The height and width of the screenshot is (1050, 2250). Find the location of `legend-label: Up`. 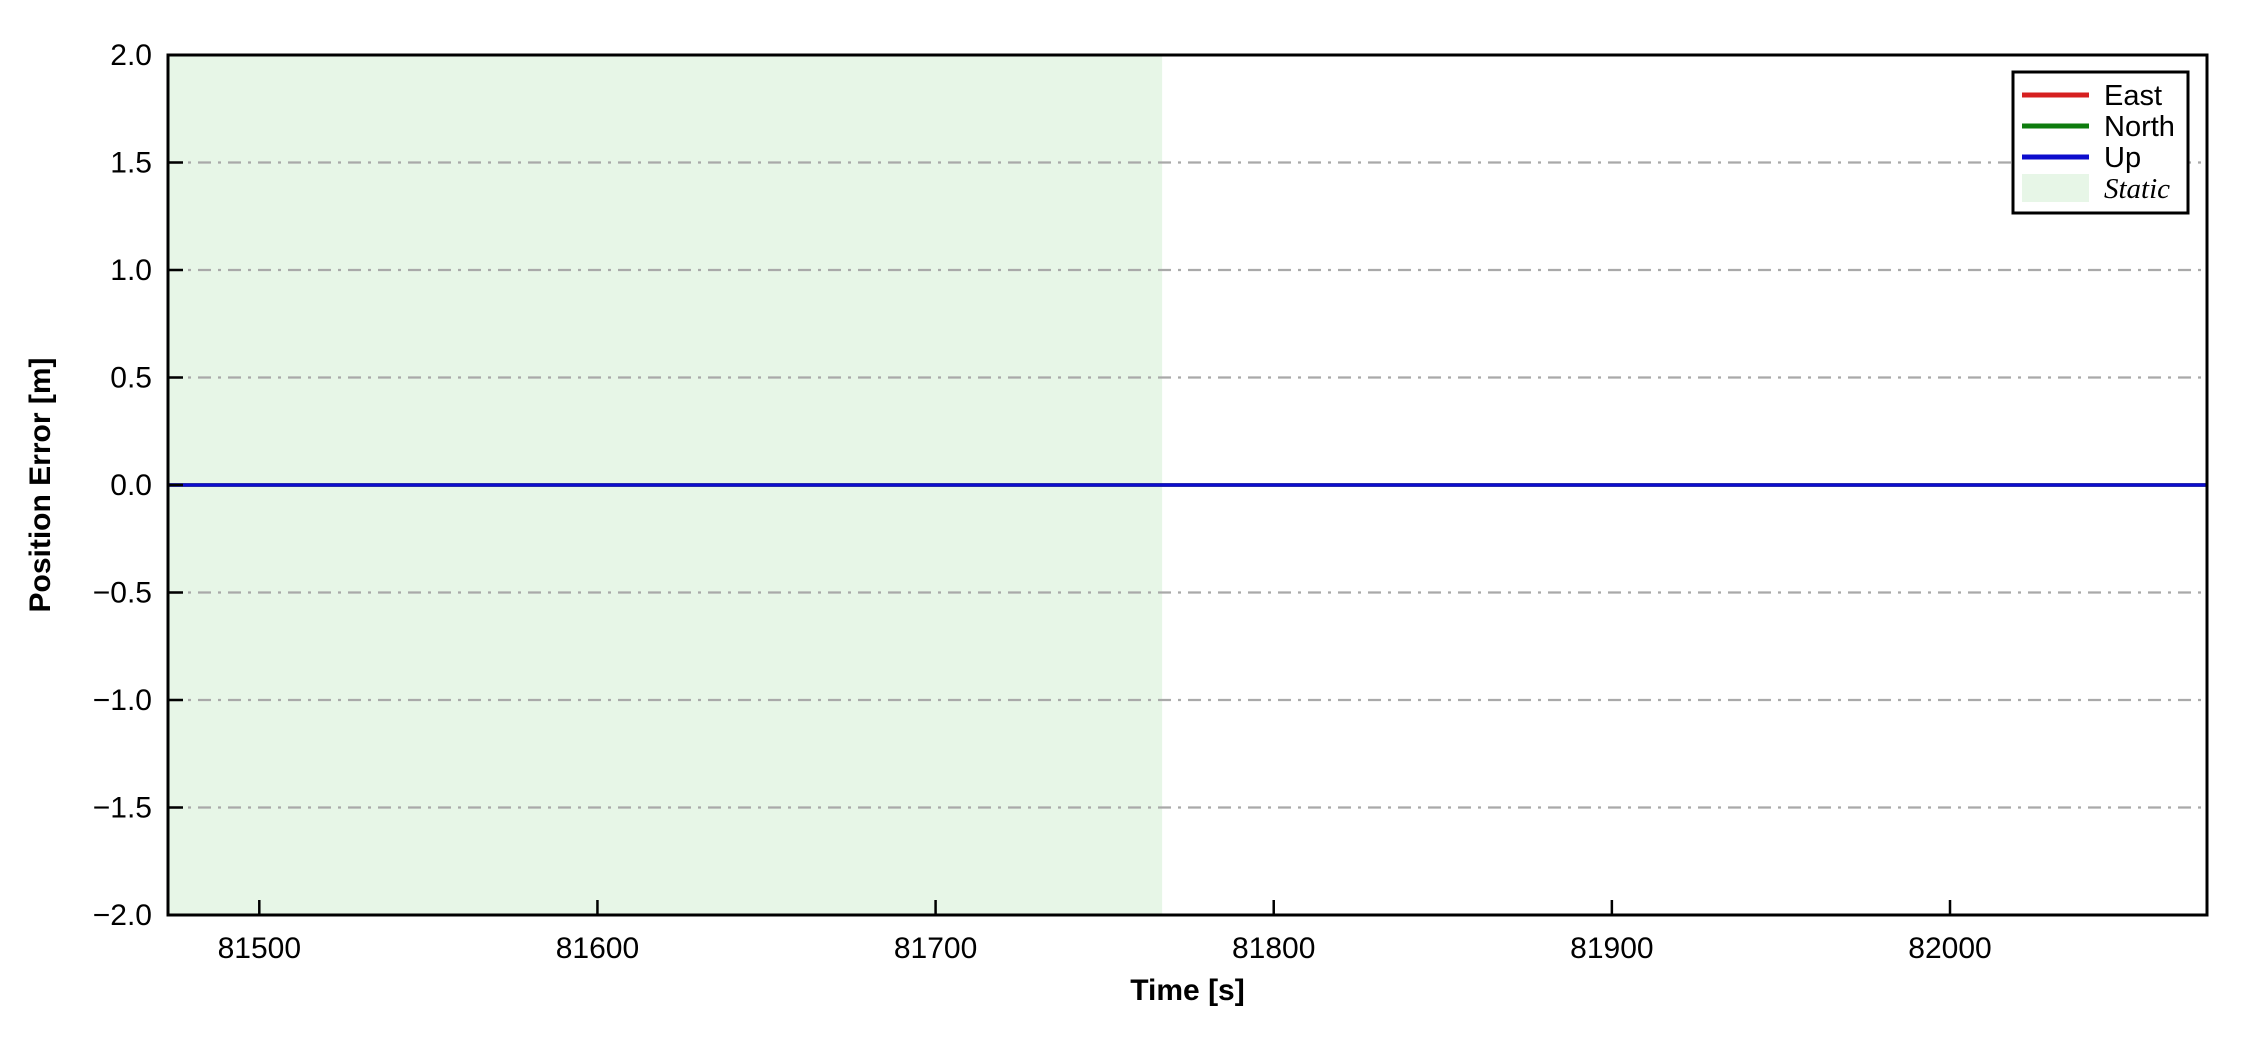

legend-label: Up is located at coordinates (2122, 158).